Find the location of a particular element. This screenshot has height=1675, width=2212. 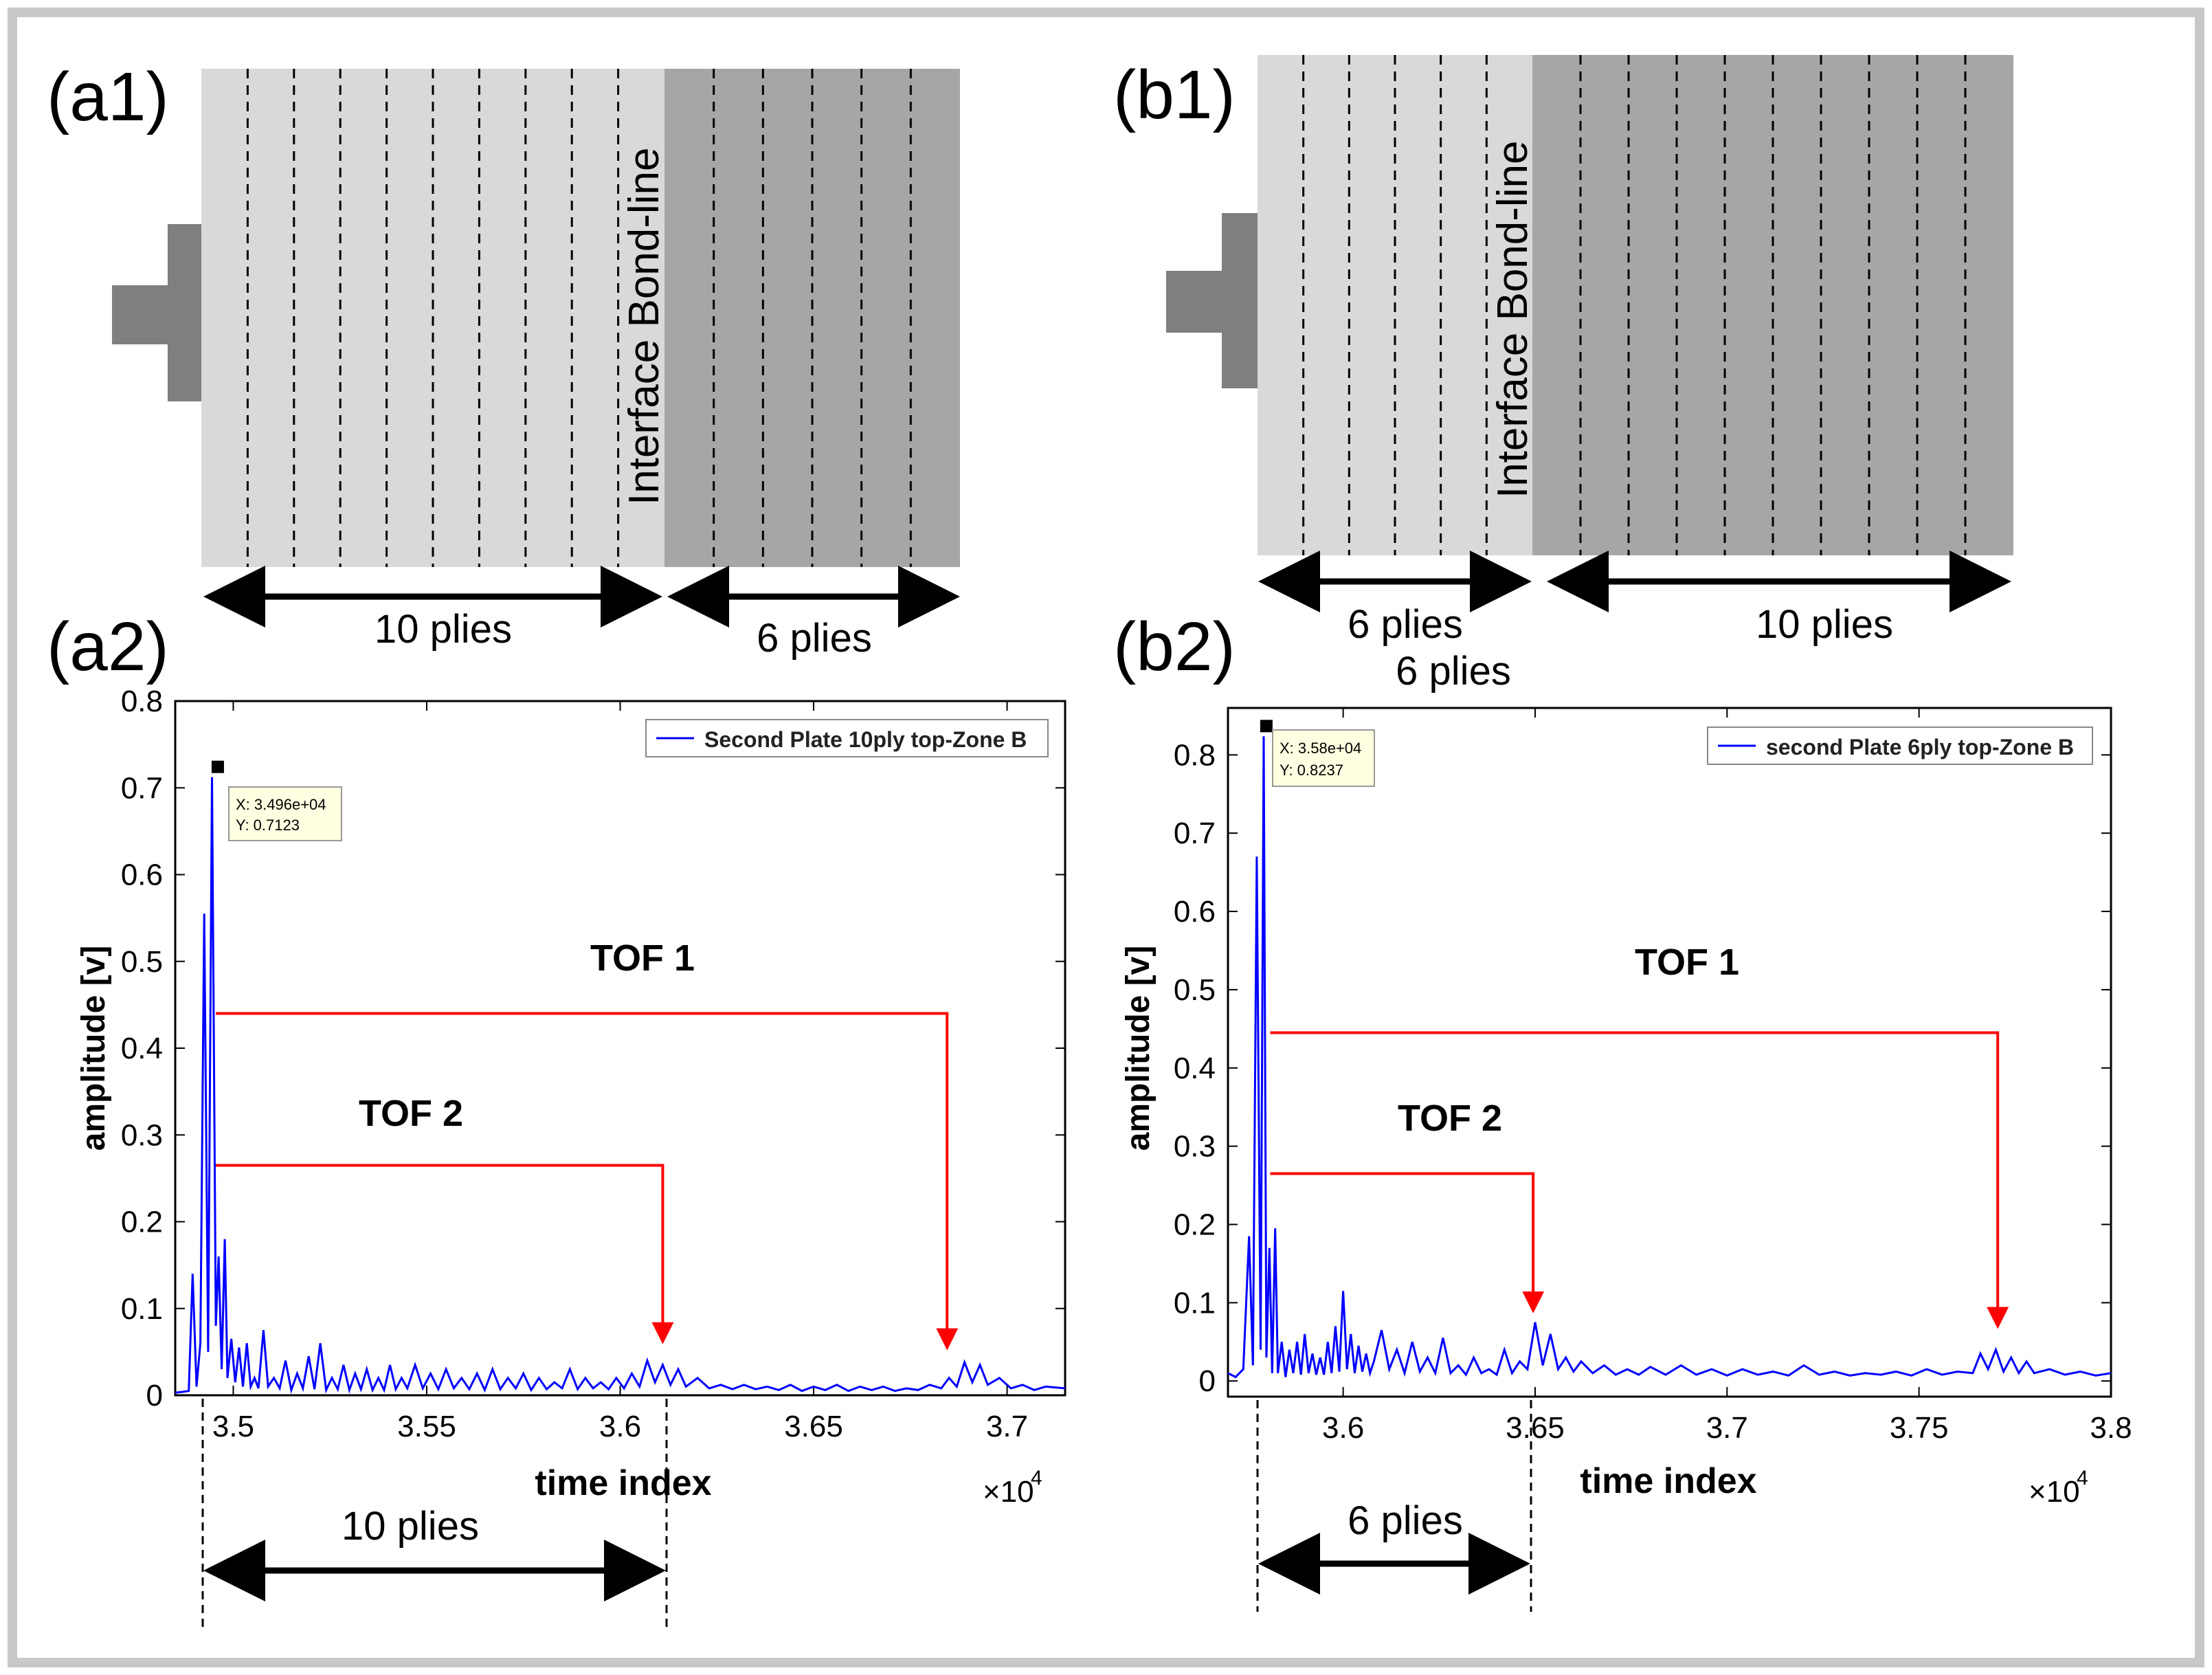

chart-a2-x-tick-labels: 3.5 3.55 3.6 3.65 3.7 is located at coordinates (620, 1427).